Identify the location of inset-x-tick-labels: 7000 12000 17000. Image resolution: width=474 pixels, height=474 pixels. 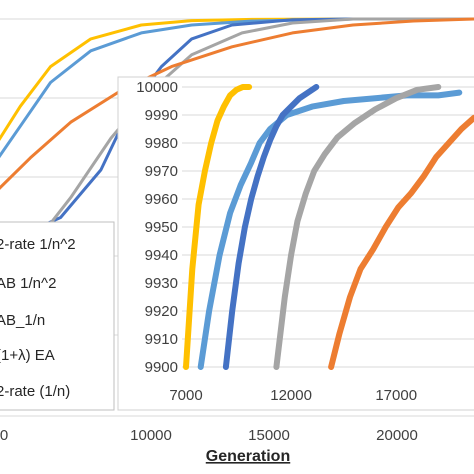
(293, 395).